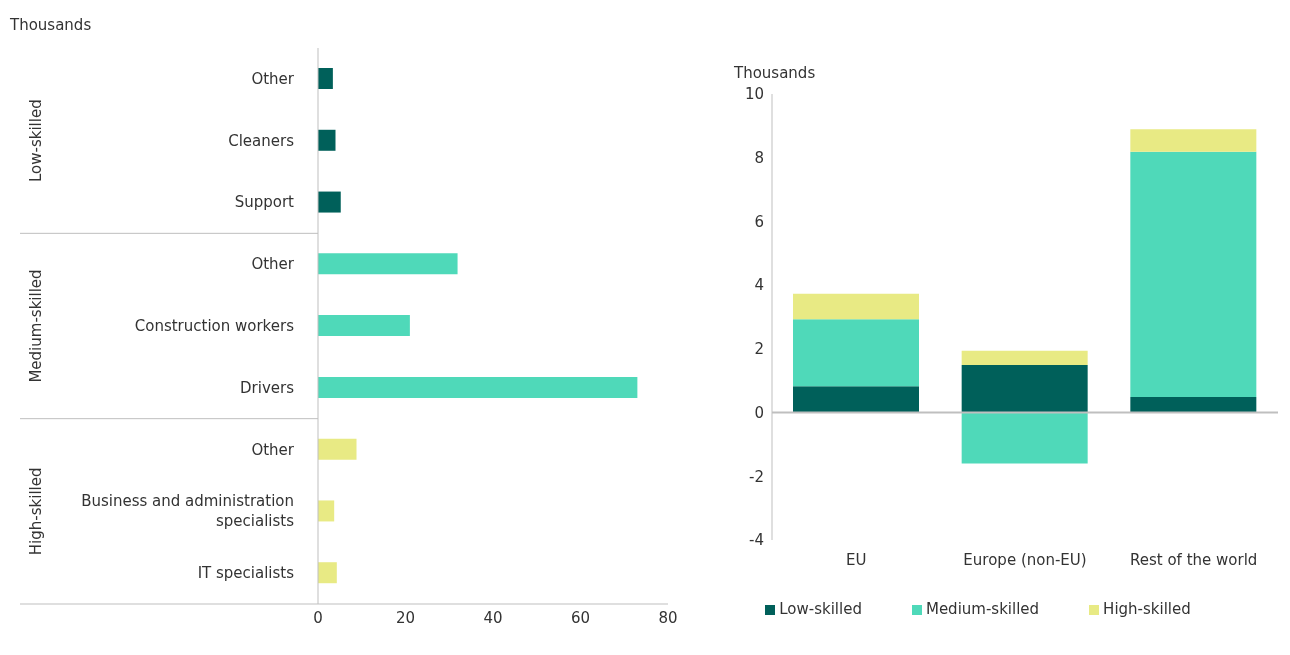 This screenshot has height=655, width=1290. Describe the element at coordinates (759, 349) in the screenshot. I see `y-tick-label: 2` at that location.